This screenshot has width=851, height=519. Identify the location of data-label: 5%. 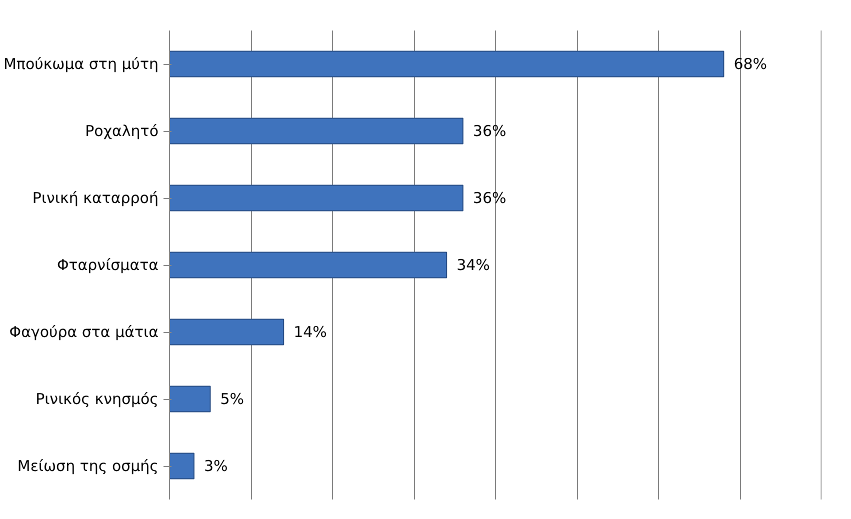
(232, 399).